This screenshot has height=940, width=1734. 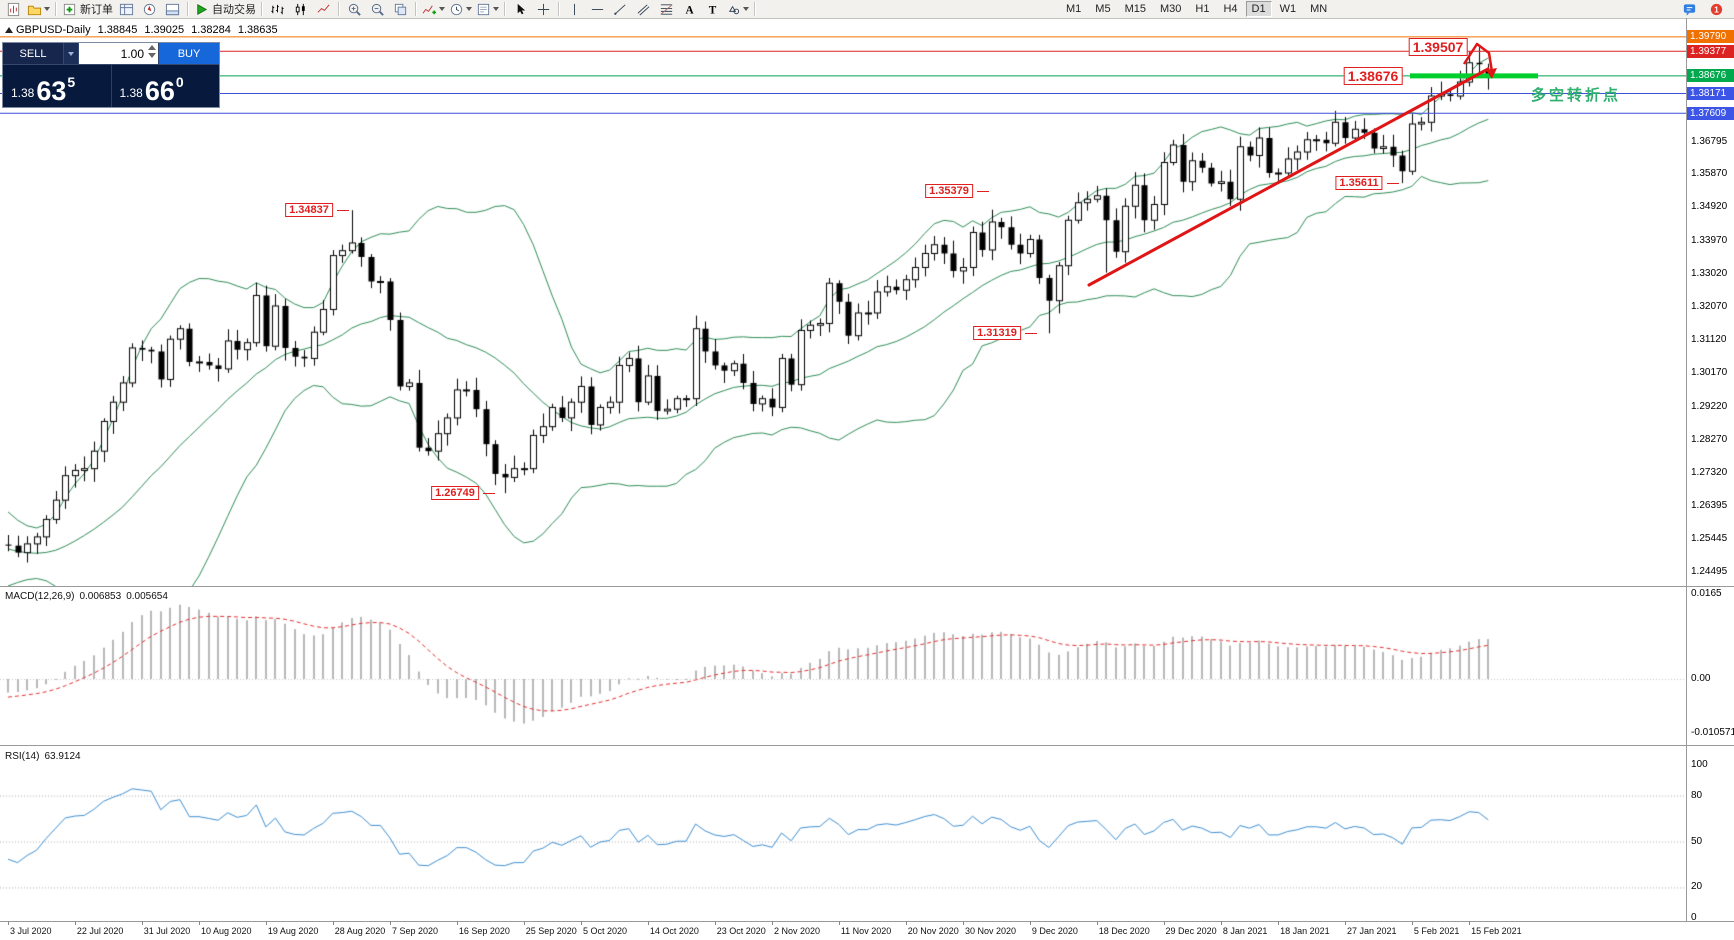 What do you see at coordinates (1135, 9) in the screenshot?
I see `timeframe-m15: M15` at bounding box center [1135, 9].